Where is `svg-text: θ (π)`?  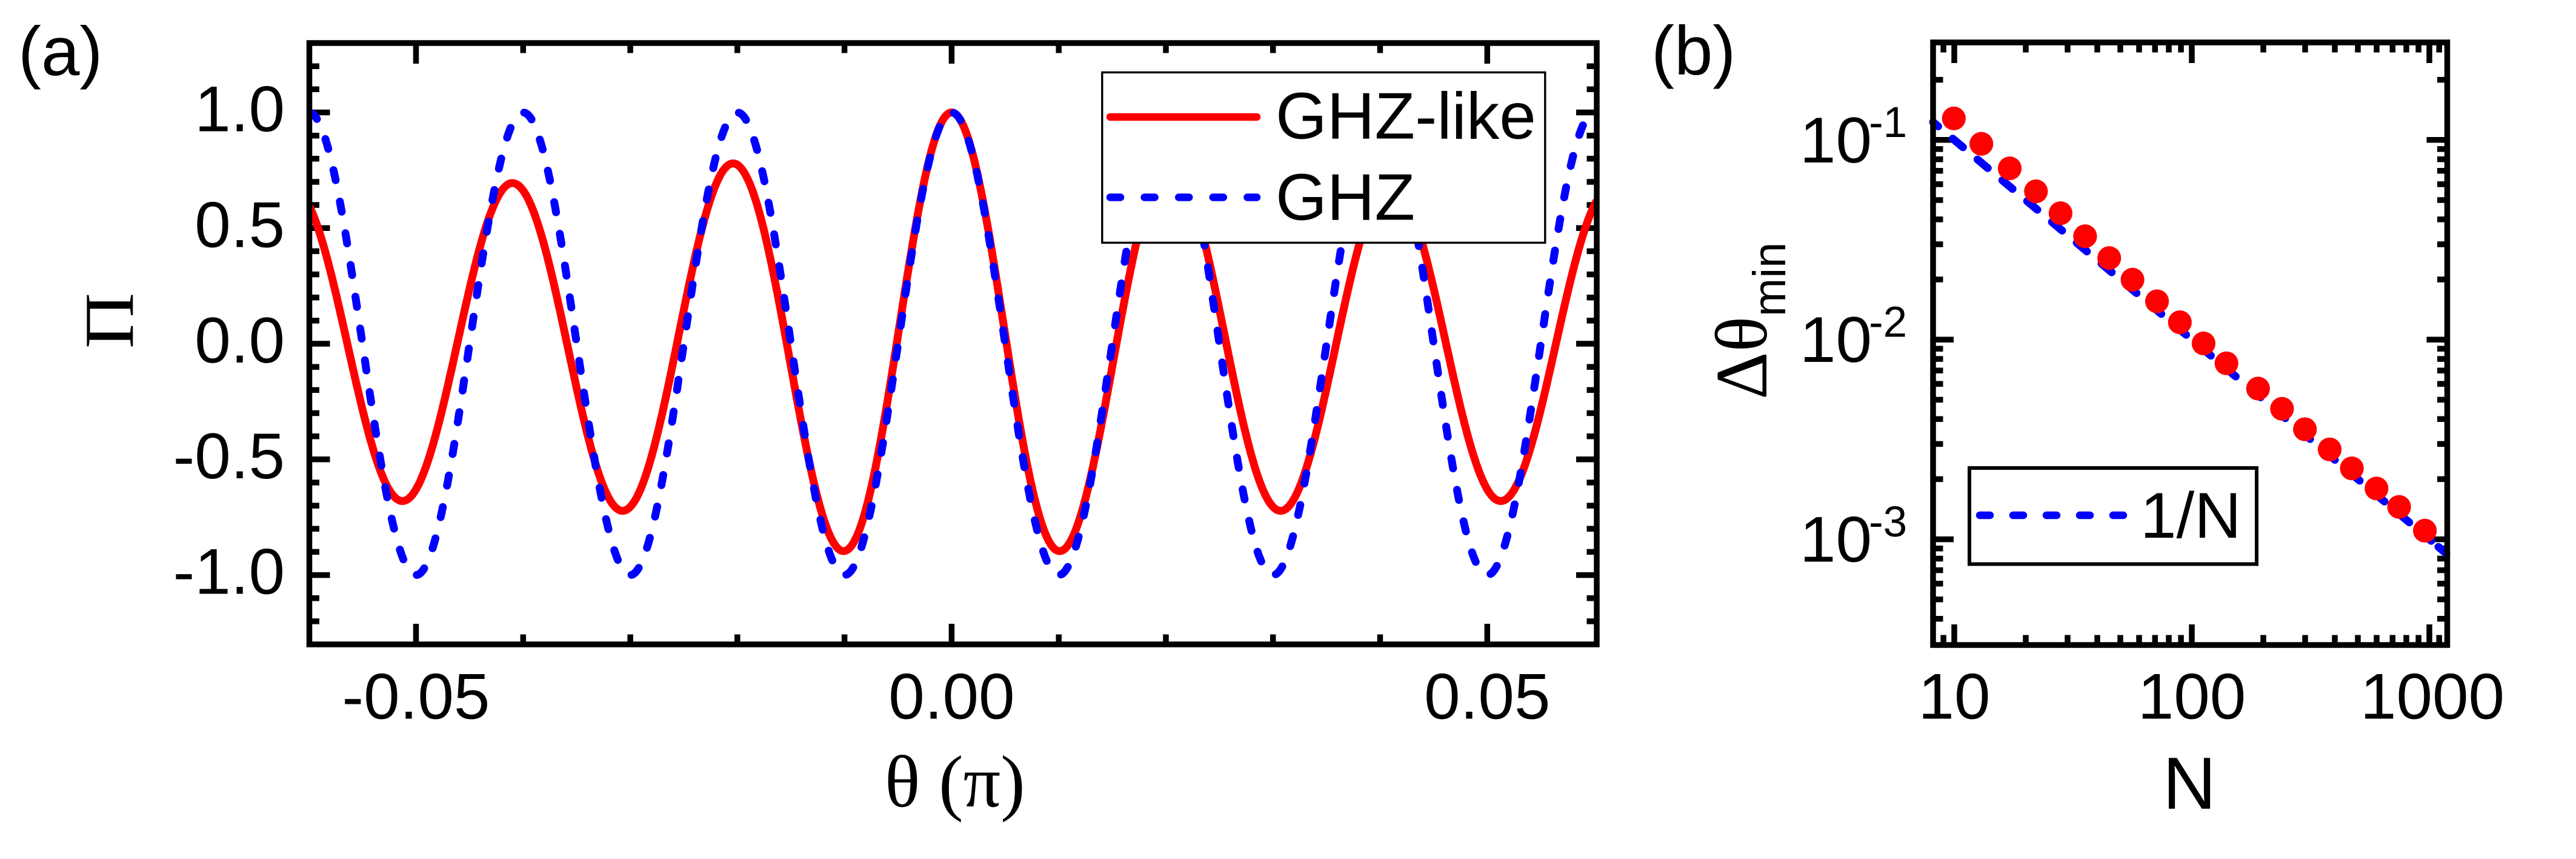 svg-text: θ (π) is located at coordinates (955, 782).